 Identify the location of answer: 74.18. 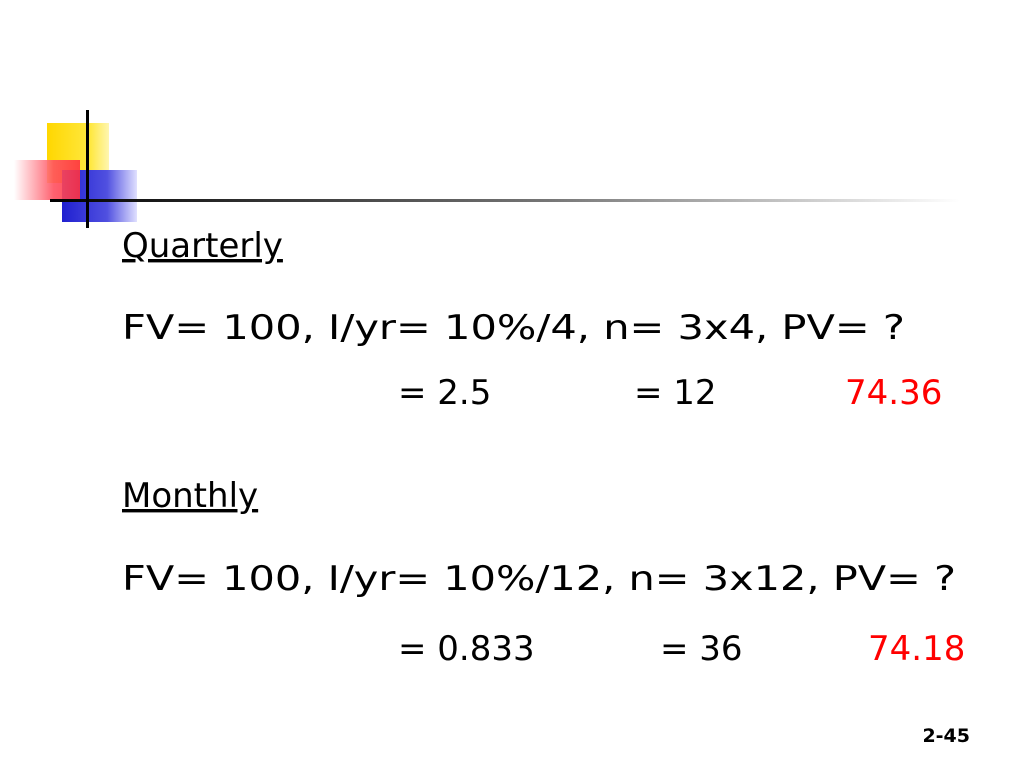
(916, 649).